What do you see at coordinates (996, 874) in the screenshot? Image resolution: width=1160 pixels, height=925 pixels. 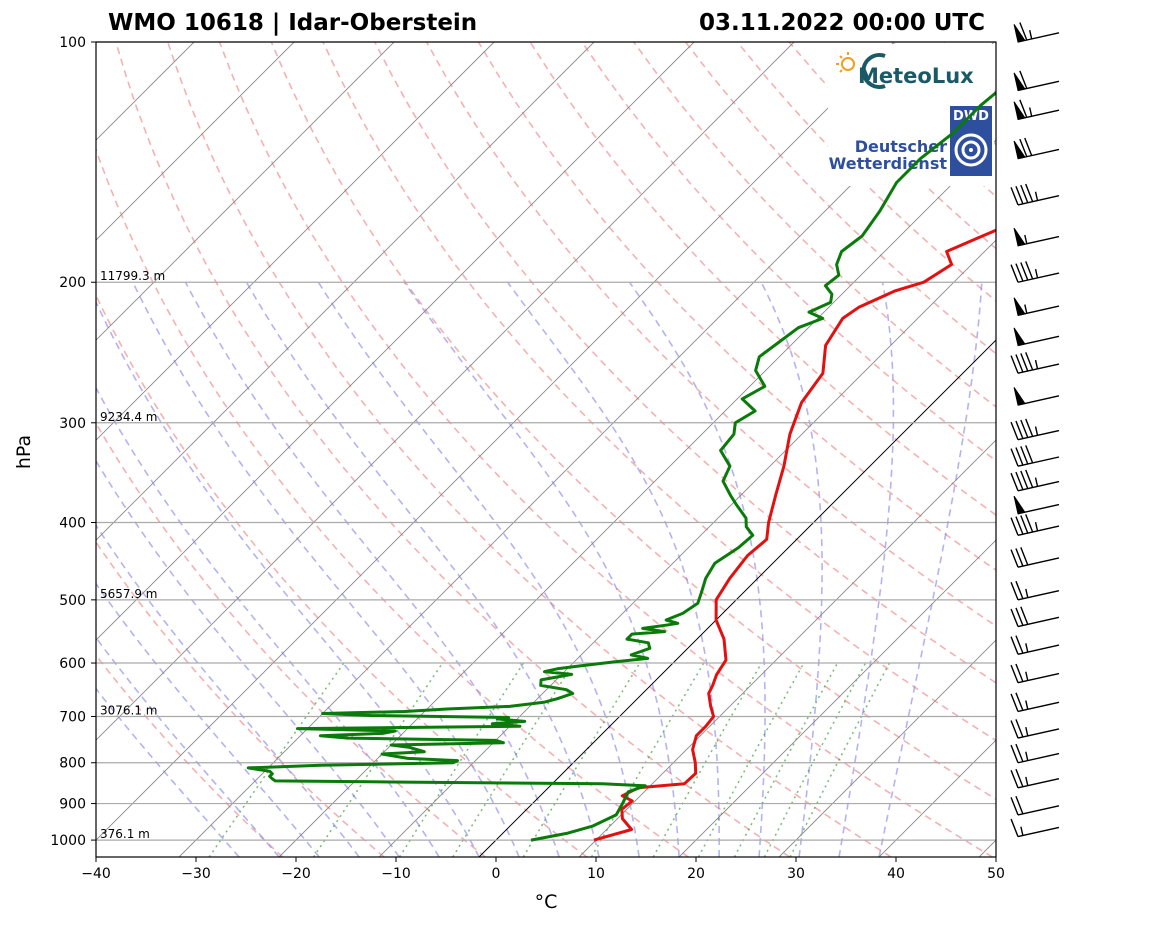 I see `x-tick-label: 50` at bounding box center [996, 874].